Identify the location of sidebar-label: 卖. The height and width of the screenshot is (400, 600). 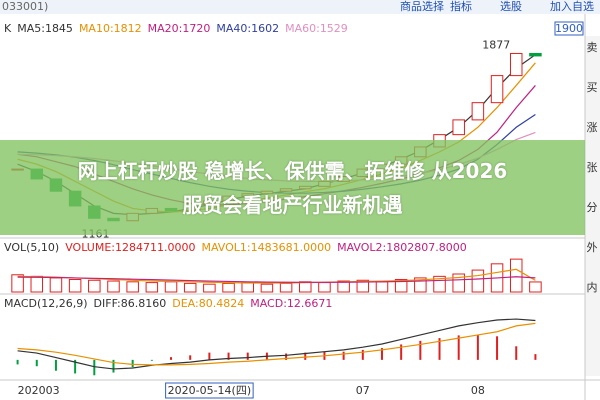
(592, 47).